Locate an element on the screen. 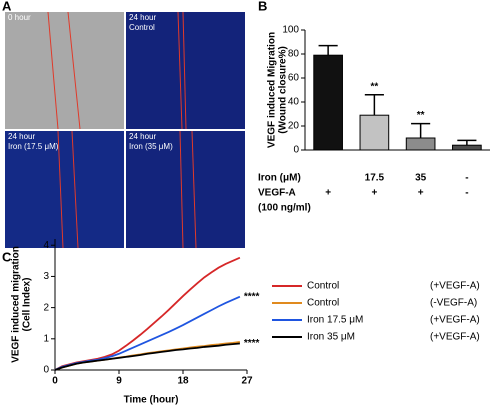  image-label: Control is located at coordinates (142, 27).